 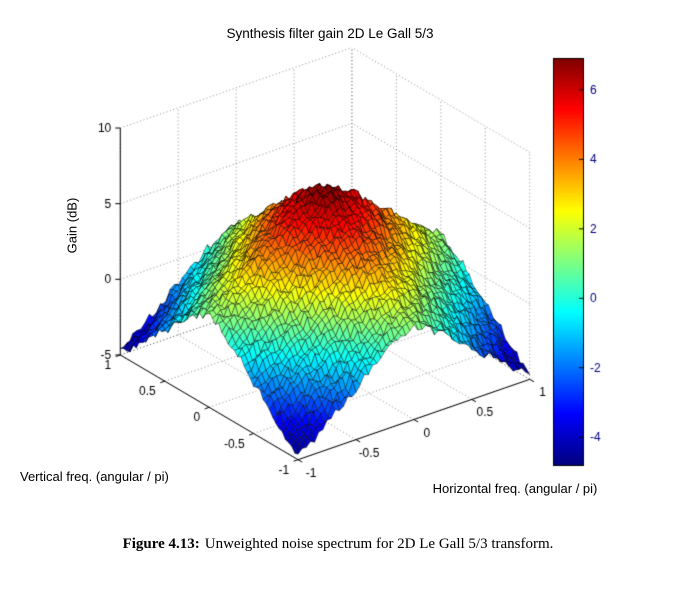 What do you see at coordinates (161, 544) in the screenshot?
I see `figure-caption-label: Figure 4.13:` at bounding box center [161, 544].